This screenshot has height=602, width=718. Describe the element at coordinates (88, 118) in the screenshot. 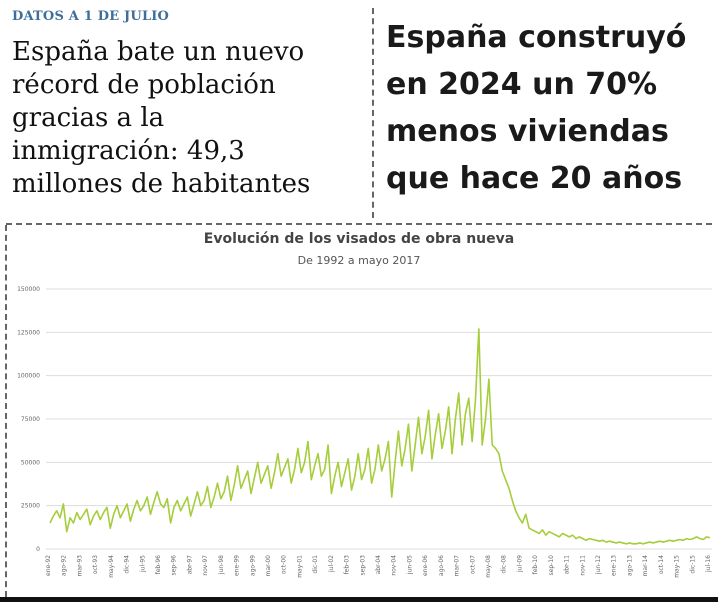

I see `left-headline-line: gracias a la` at that location.